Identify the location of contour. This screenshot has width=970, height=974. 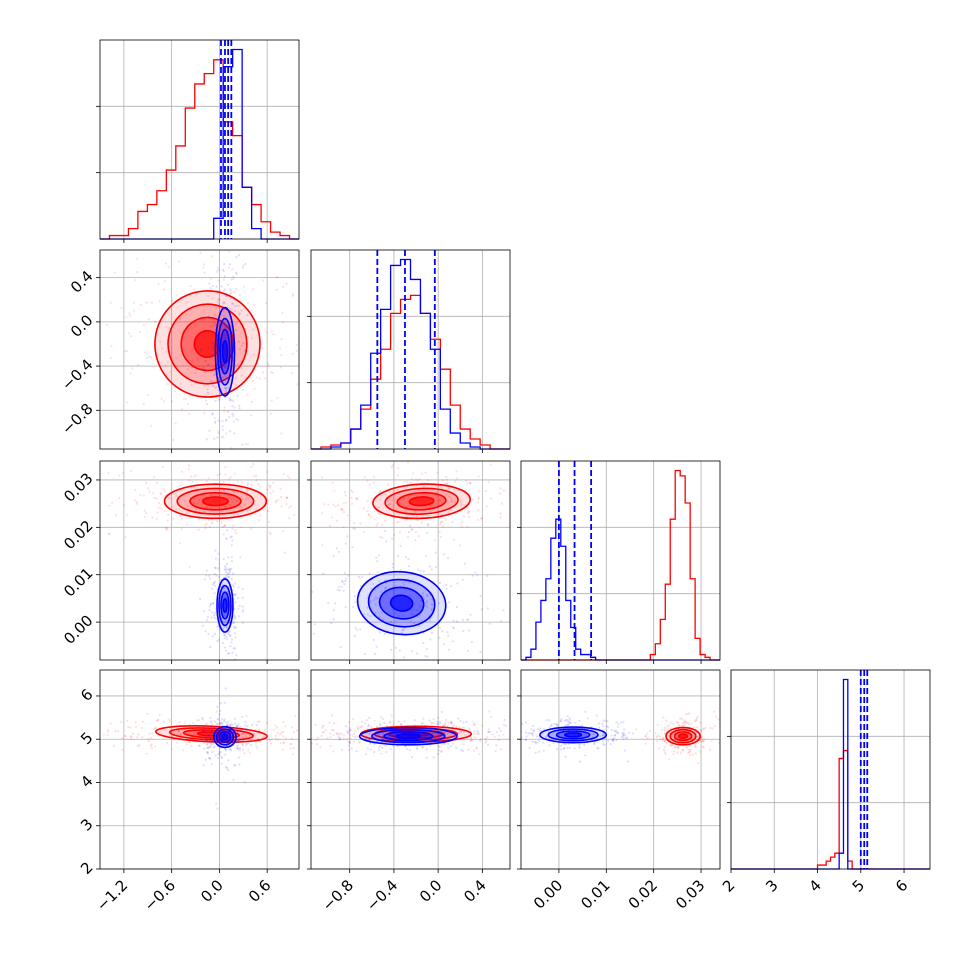
(225, 351).